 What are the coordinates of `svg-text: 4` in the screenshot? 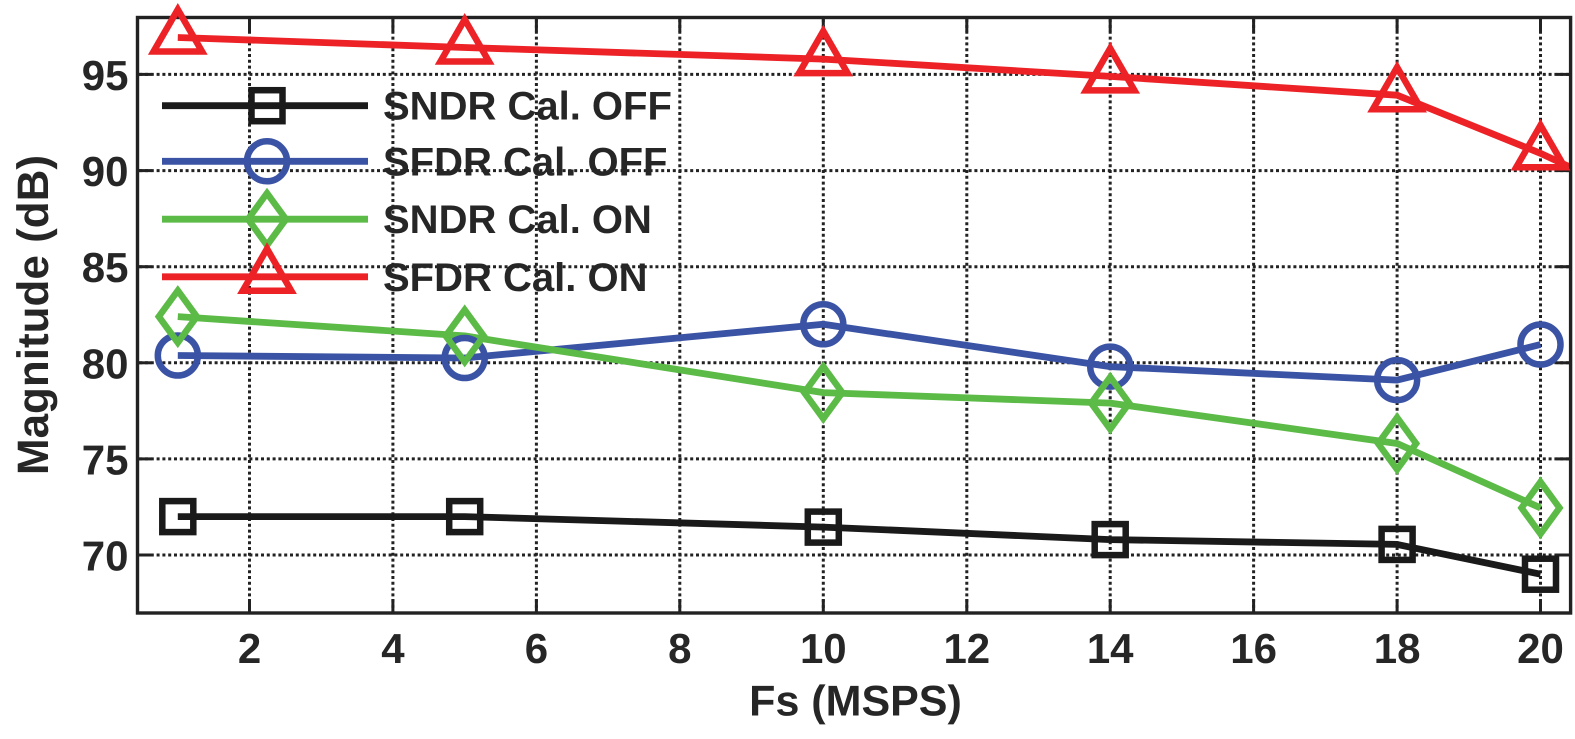 It's located at (393, 648).